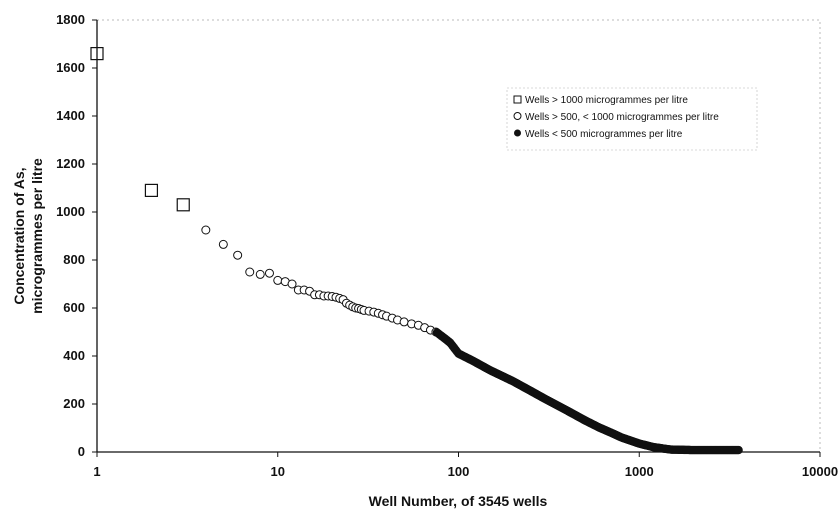  I want to click on x-tick-label: 1000, so click(639, 471).